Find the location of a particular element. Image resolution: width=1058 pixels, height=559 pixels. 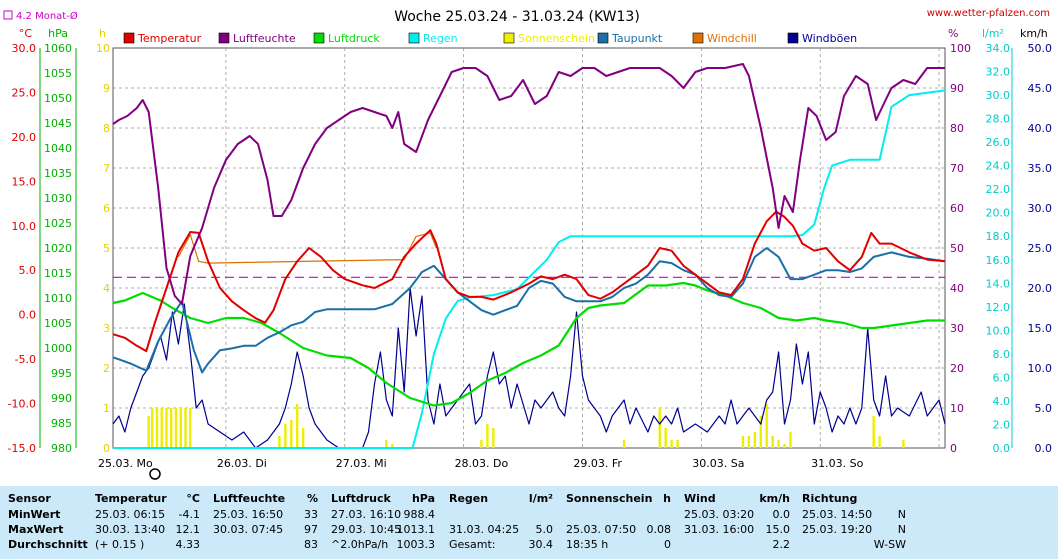

y-tick-temp: 20.0 is located at coordinates (24, 137).